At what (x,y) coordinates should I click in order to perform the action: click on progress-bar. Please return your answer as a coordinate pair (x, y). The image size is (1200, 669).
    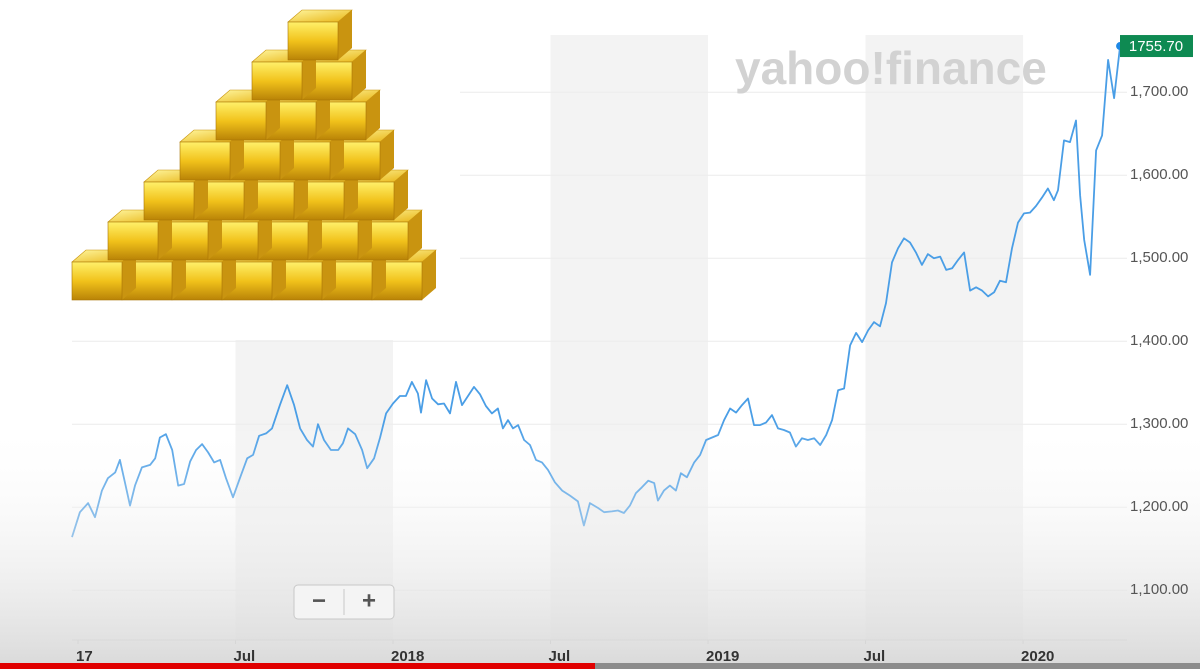
    Looking at the image, I should click on (297, 666).